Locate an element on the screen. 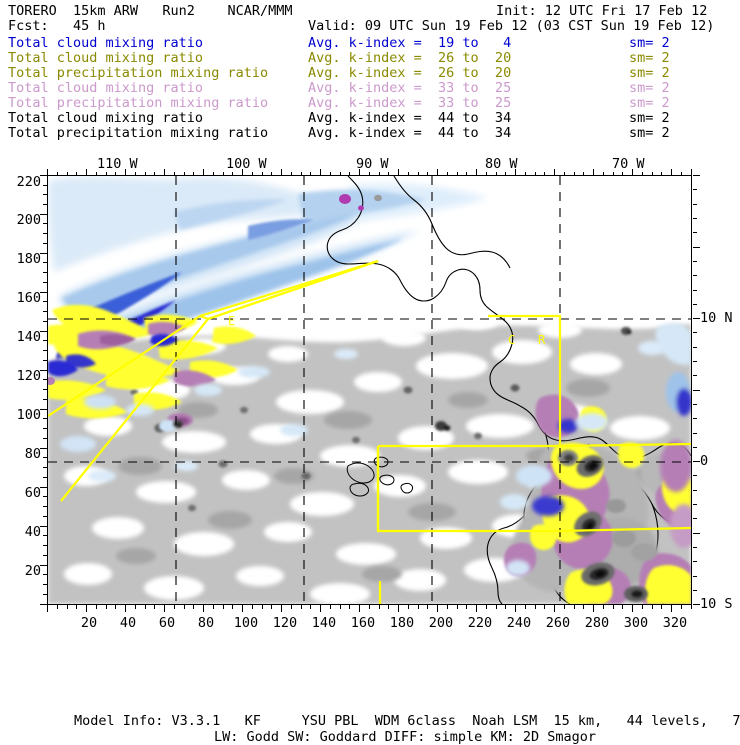 This screenshot has width=740, height=745. domain-label-e: E is located at coordinates (231, 321).